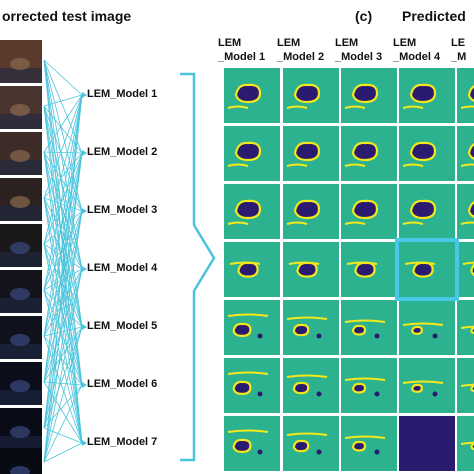 This screenshot has height=474, width=474. I want to click on connector-lines, so click(65, 261).